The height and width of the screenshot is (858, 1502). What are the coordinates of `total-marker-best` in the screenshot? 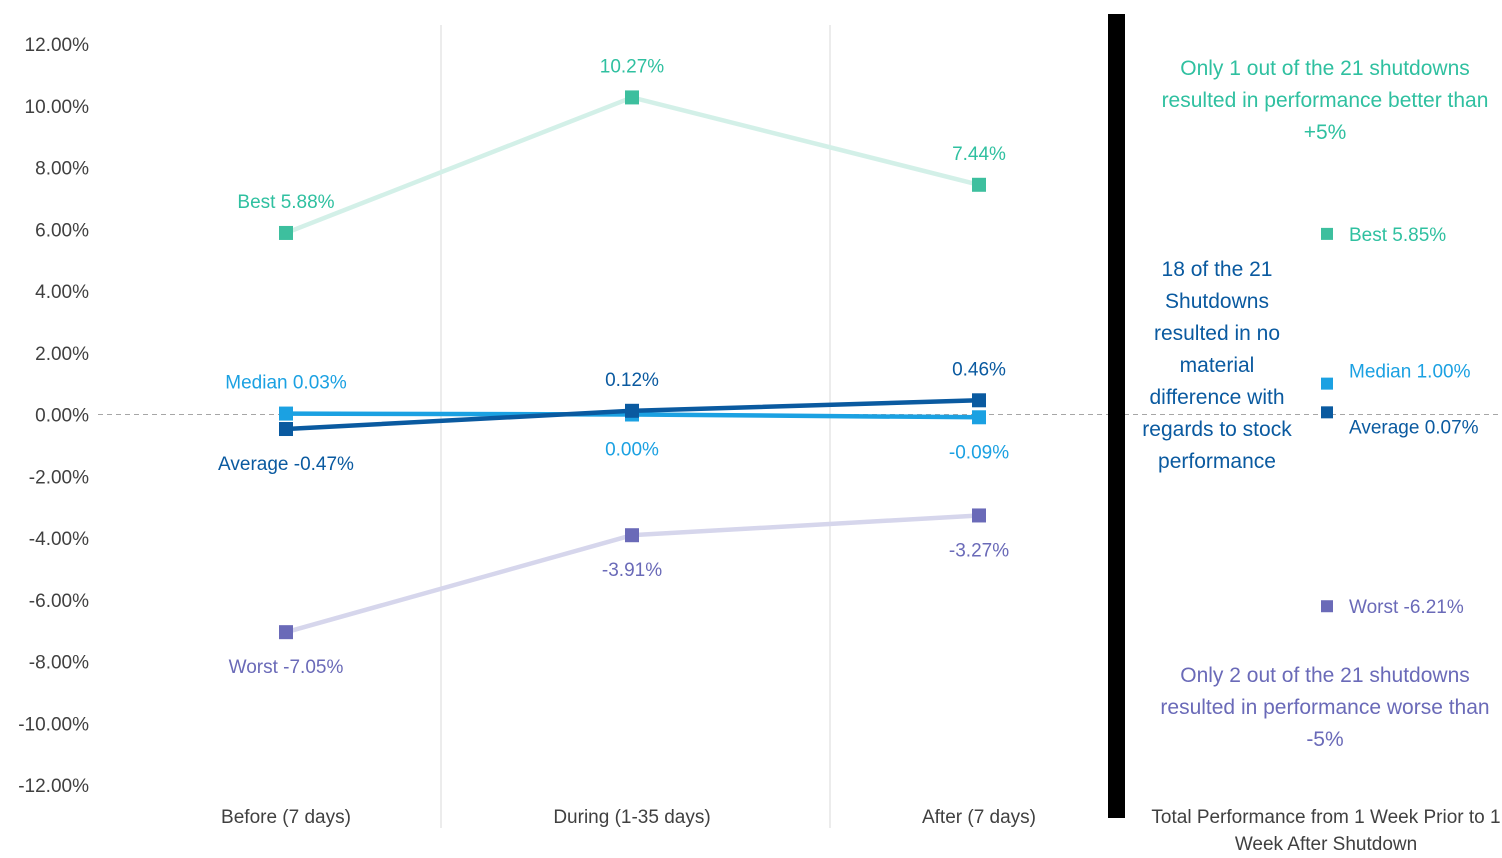 It's located at (1327, 233).